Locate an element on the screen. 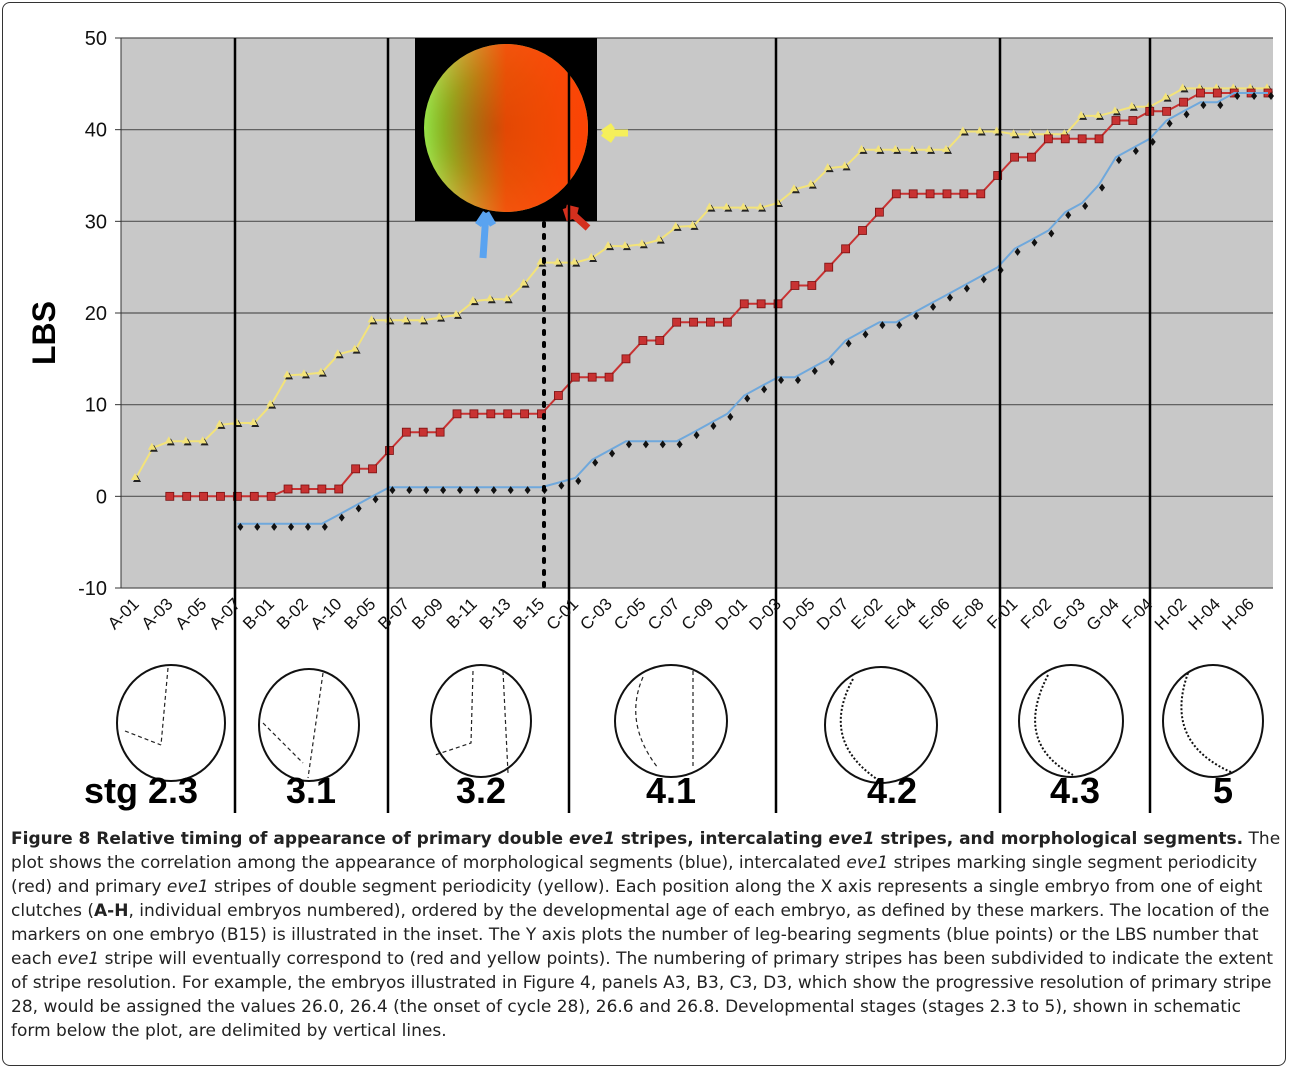 This screenshot has width=1290, height=1068. caption-title: stripes, and morphological segments. is located at coordinates (1059, 839).